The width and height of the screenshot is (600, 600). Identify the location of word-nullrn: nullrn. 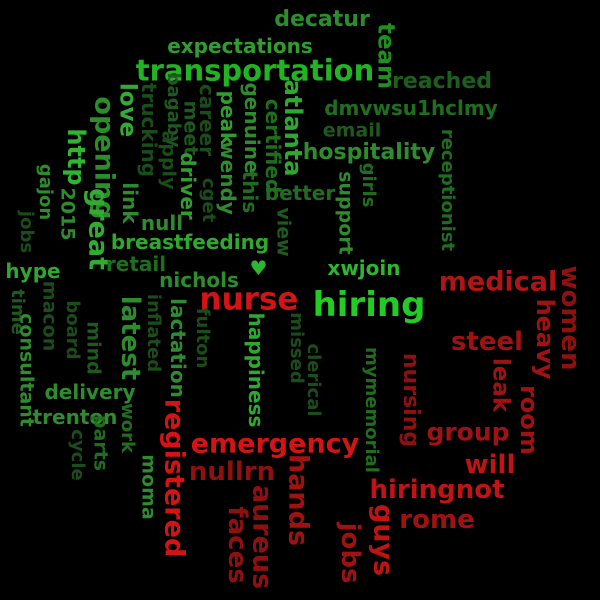
(232, 472).